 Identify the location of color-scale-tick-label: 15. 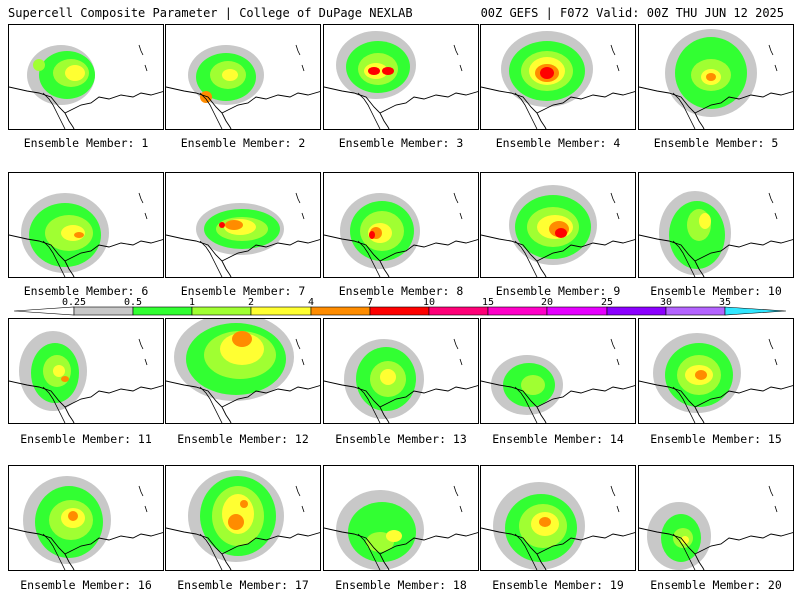
(488, 302).